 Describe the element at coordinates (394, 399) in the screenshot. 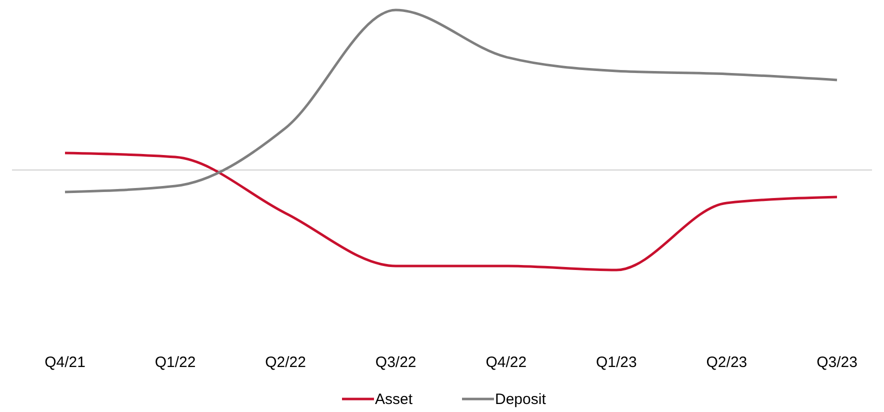

I see `legend-label: Asset` at that location.